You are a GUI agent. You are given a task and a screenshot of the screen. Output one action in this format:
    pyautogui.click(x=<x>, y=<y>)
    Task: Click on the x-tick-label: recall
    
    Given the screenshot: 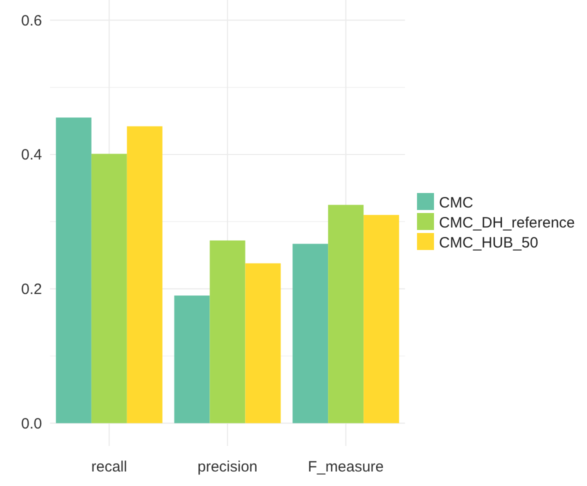 What is the action you would take?
    pyautogui.click(x=109, y=467)
    